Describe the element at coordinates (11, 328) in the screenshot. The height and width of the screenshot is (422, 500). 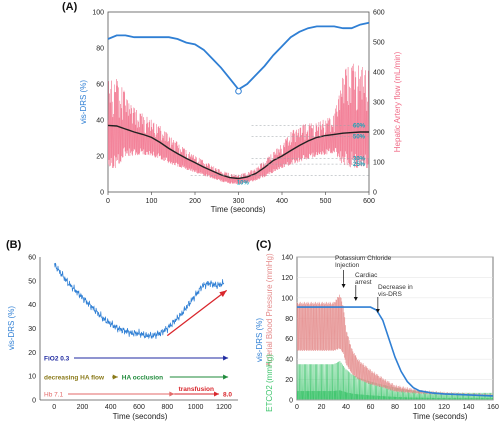
I see `panel-b-ylabel: vis-DRS (%)` at that location.